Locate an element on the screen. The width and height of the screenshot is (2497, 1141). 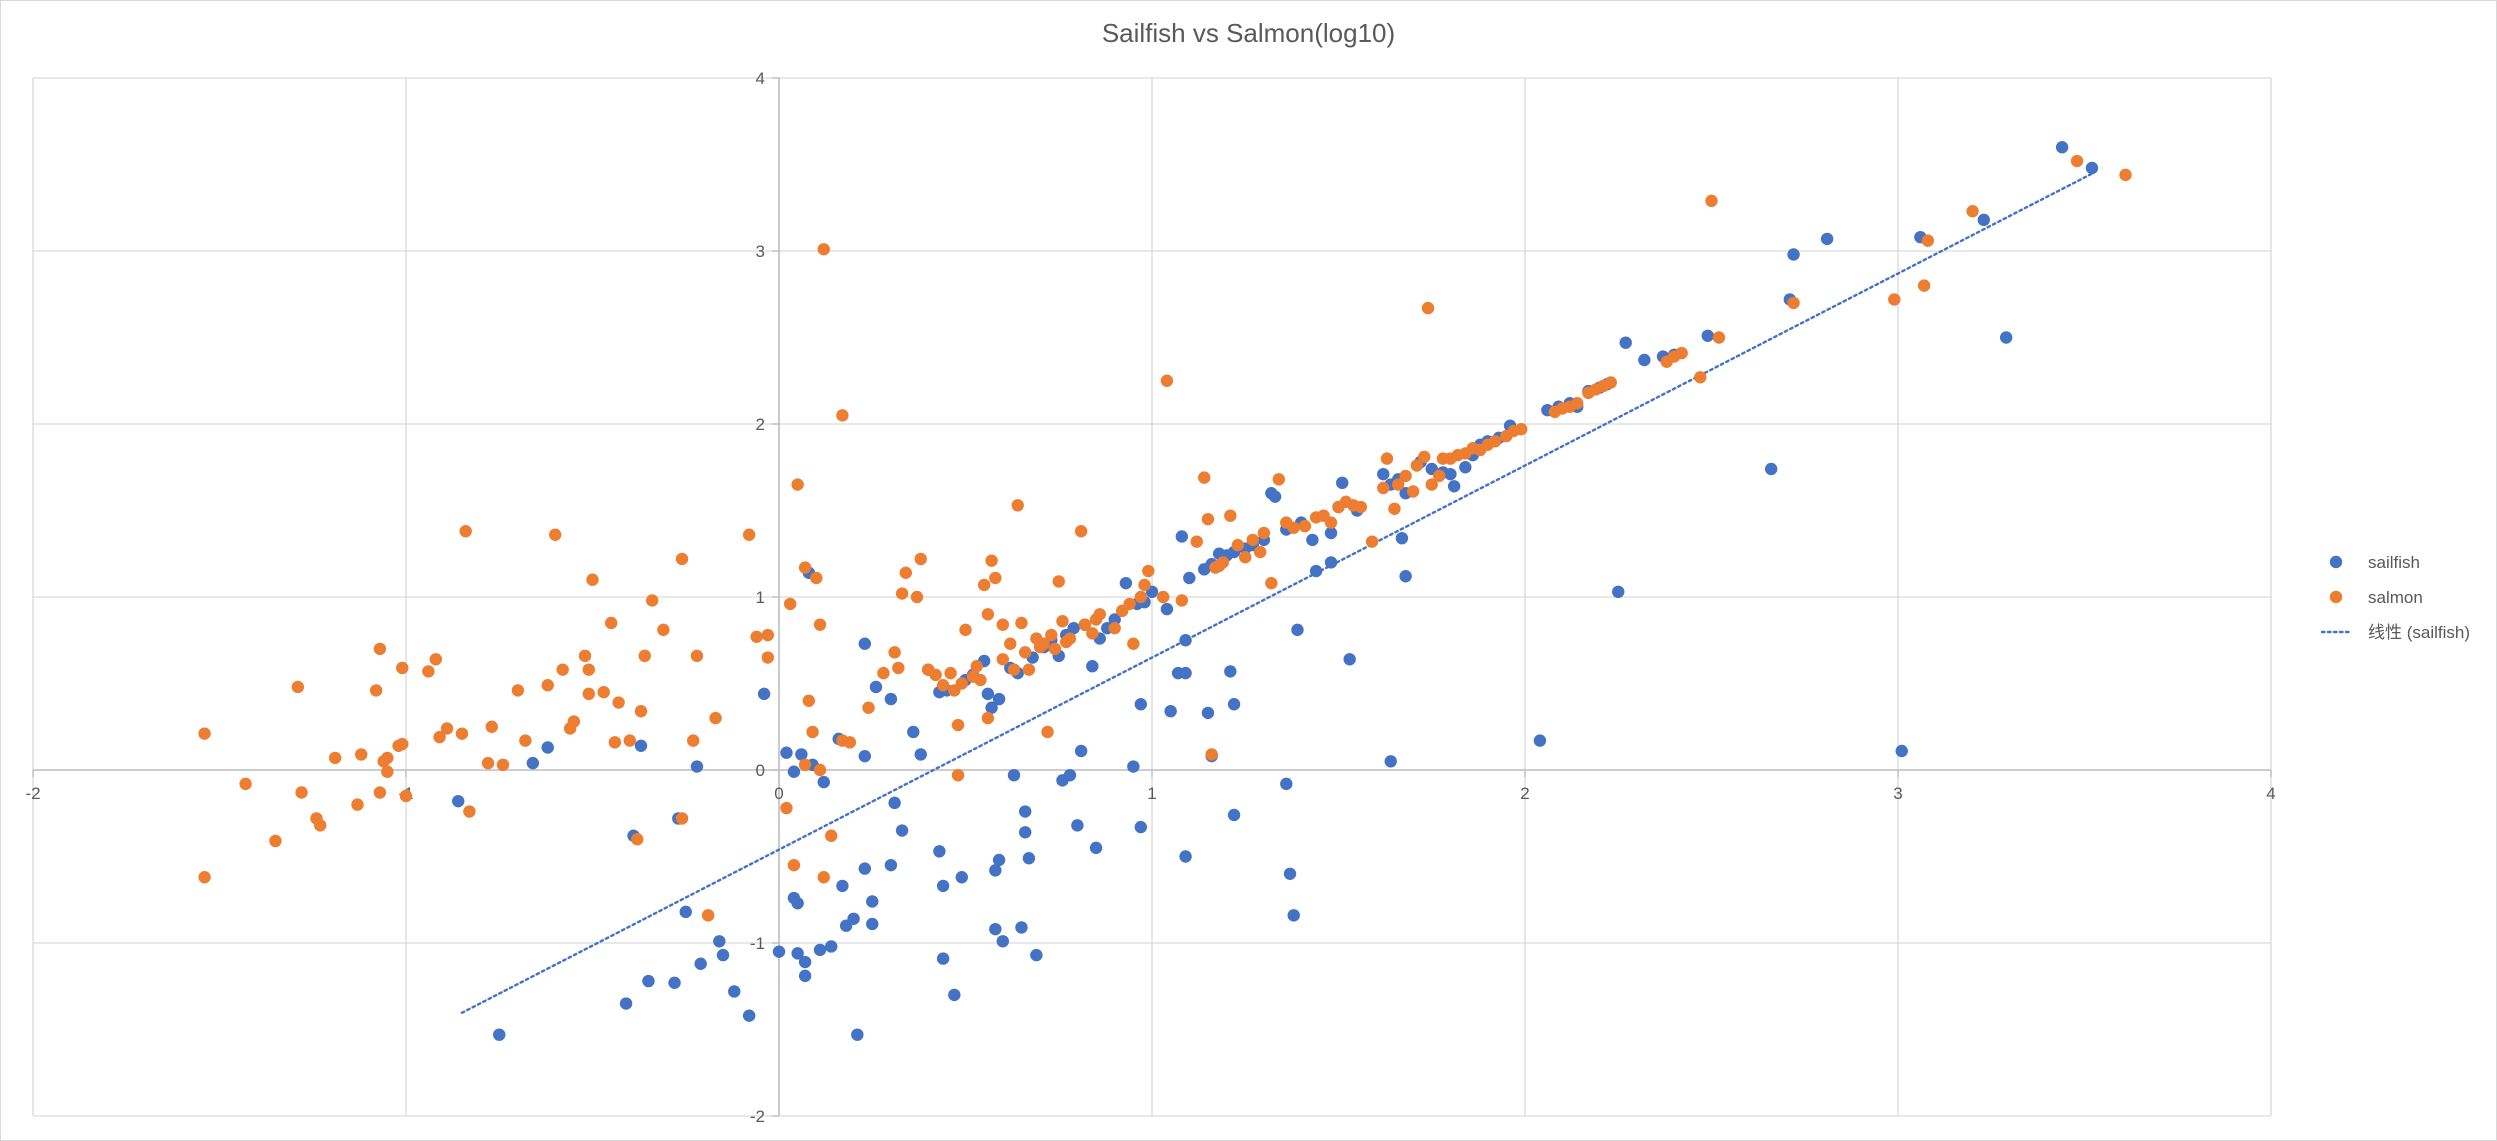
y-tick-label: 1 is located at coordinates (760, 597).